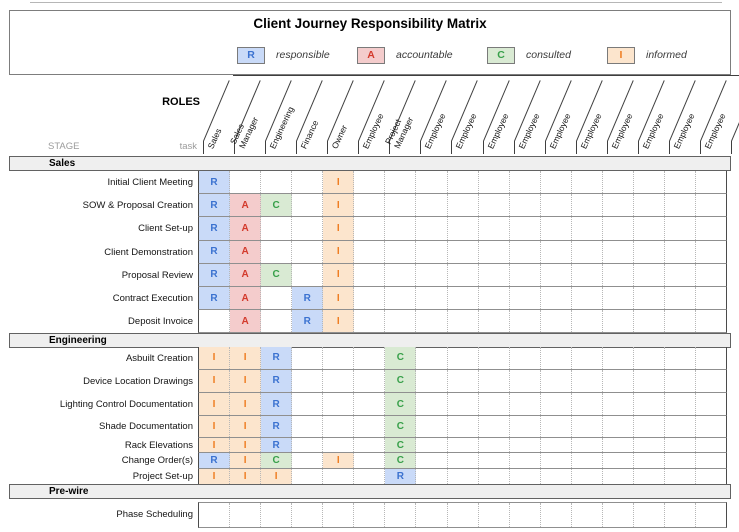 The width and height of the screenshot is (739, 532). Describe the element at coordinates (548, 55) in the screenshot. I see `legend-label-consulted: consulted` at that location.